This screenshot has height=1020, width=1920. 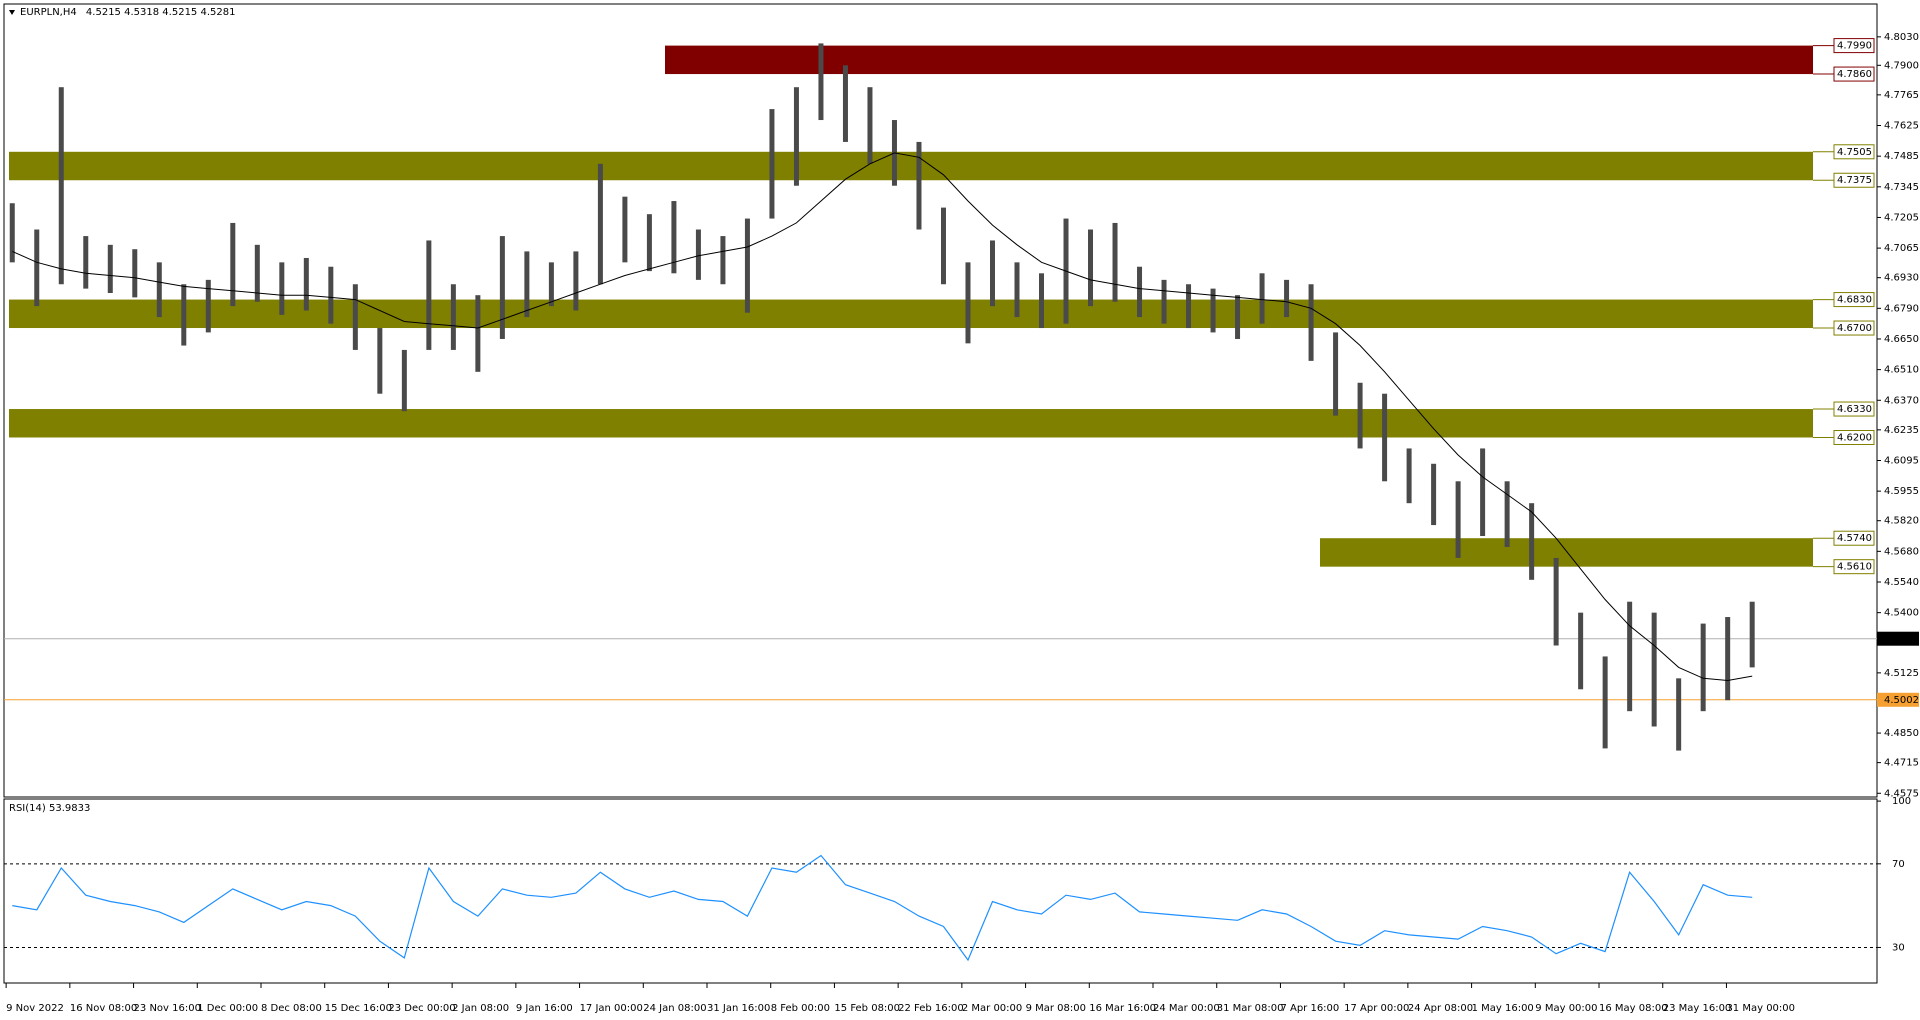 I want to click on y-tick-label: 4.7345, so click(x=1901, y=187).